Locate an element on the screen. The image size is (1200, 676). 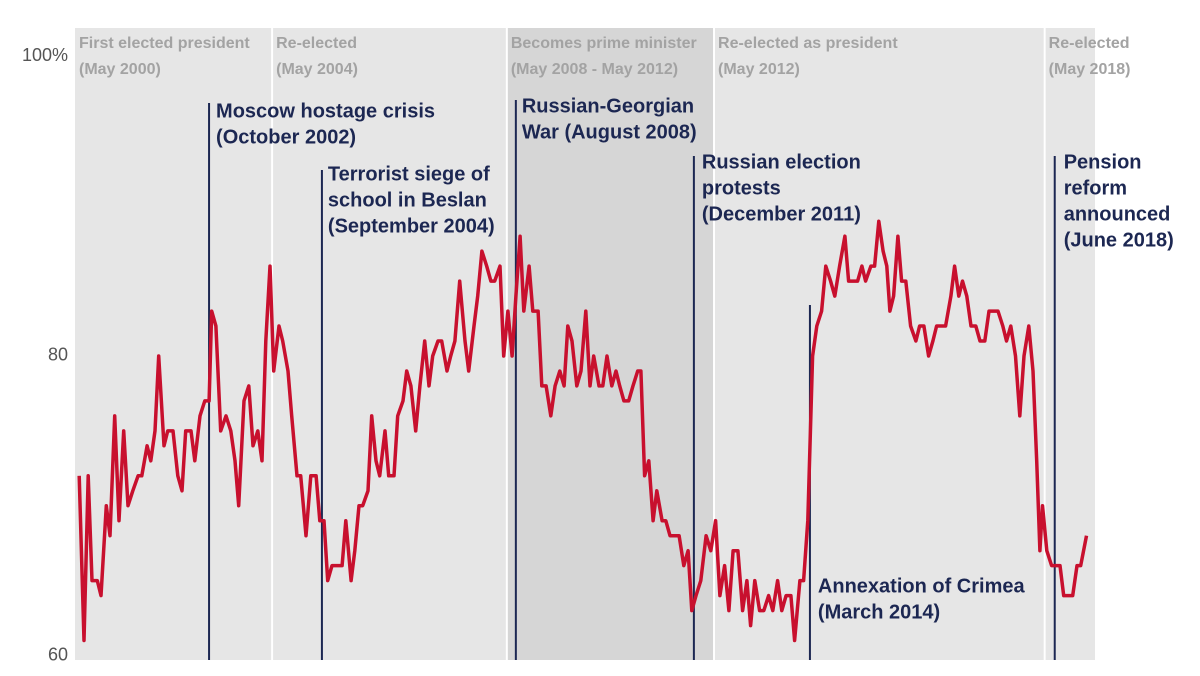
event-label: (June 2018) is located at coordinates (1119, 240).